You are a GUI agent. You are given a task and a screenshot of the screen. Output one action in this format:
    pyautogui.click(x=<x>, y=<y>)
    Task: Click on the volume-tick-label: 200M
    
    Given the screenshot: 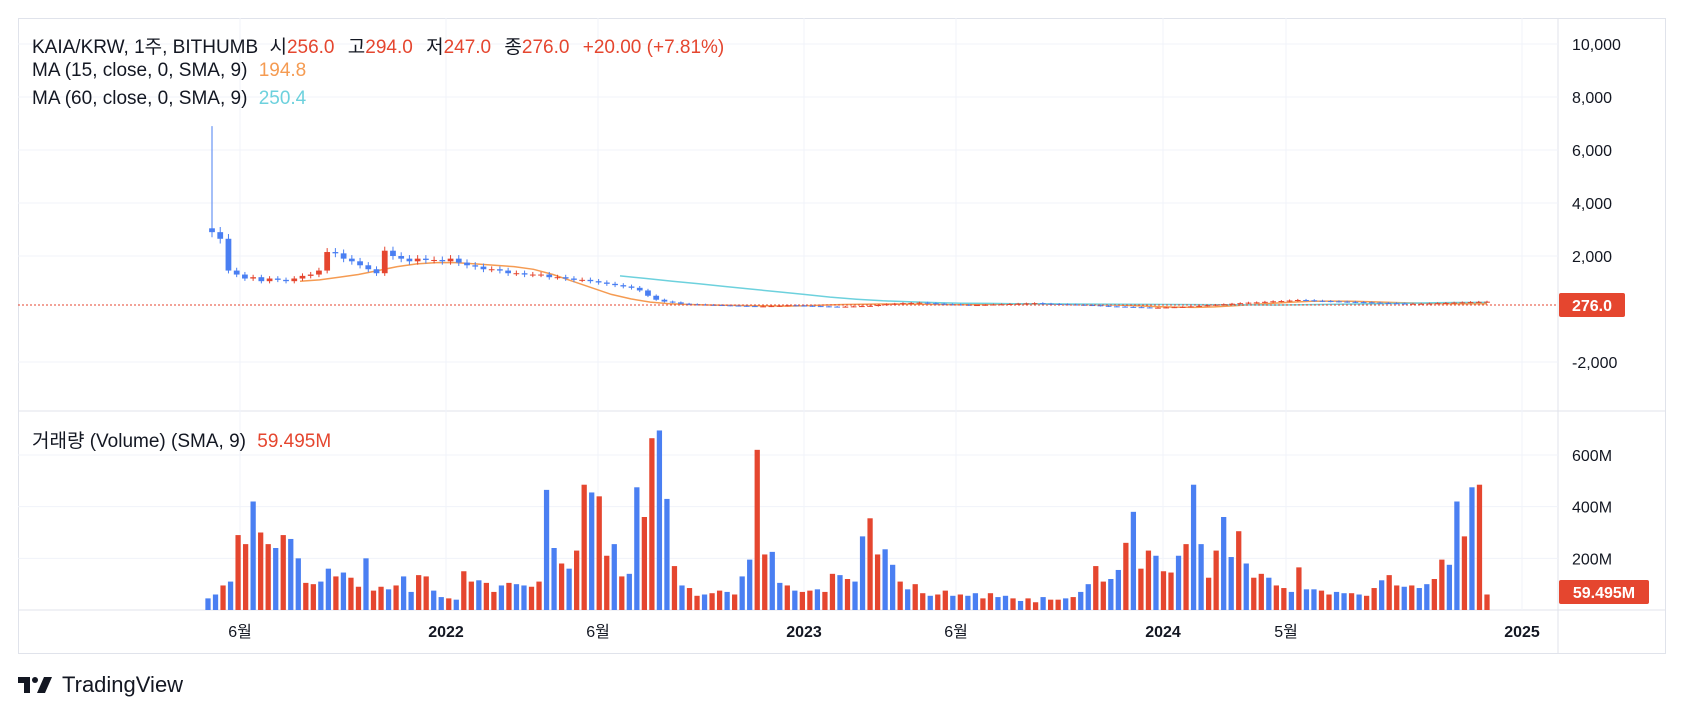 What is the action you would take?
    pyautogui.click(x=1592, y=559)
    